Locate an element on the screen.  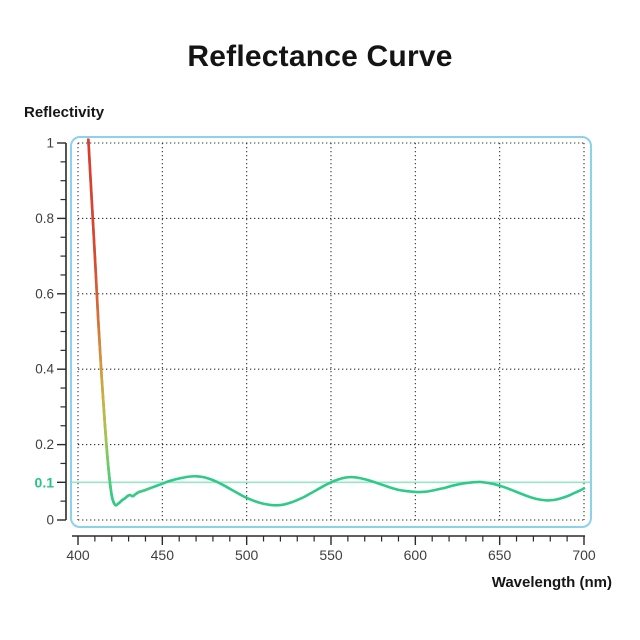
reflectance-curve-gradient-segment is located at coordinates (118, 322).